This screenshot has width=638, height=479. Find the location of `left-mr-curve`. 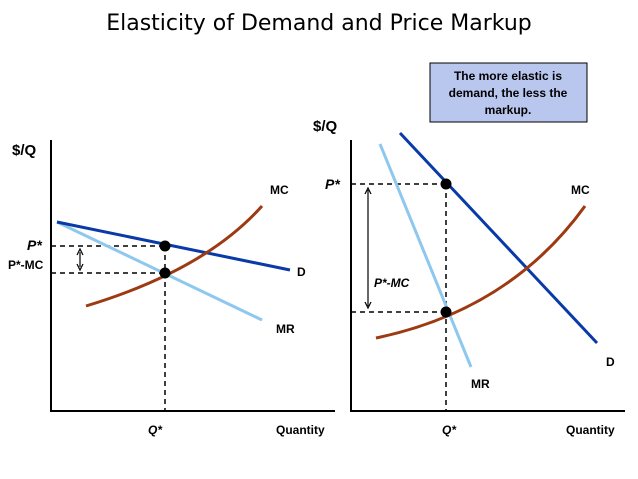

left-mr-curve is located at coordinates (159, 271).